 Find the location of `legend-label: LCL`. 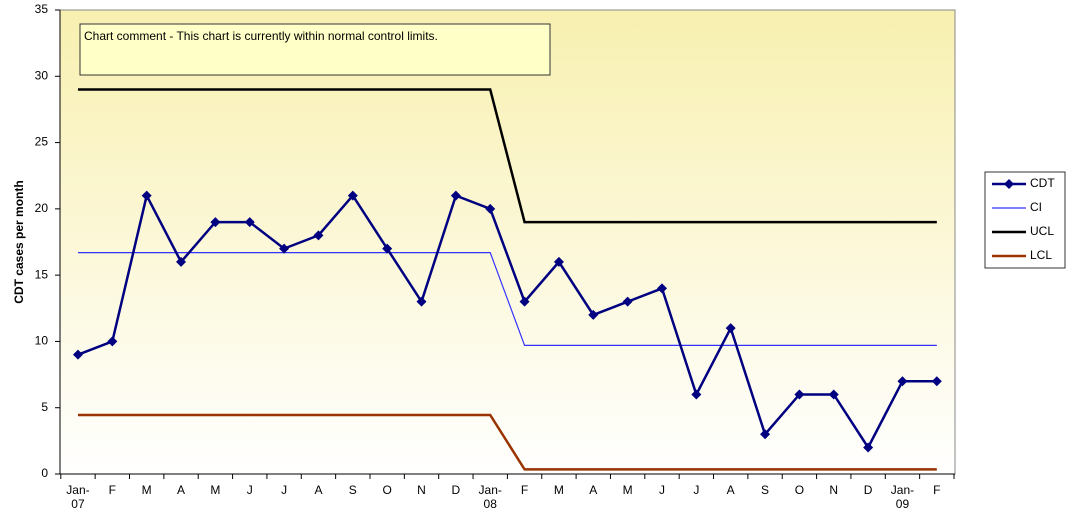

legend-label: LCL is located at coordinates (1041, 255).